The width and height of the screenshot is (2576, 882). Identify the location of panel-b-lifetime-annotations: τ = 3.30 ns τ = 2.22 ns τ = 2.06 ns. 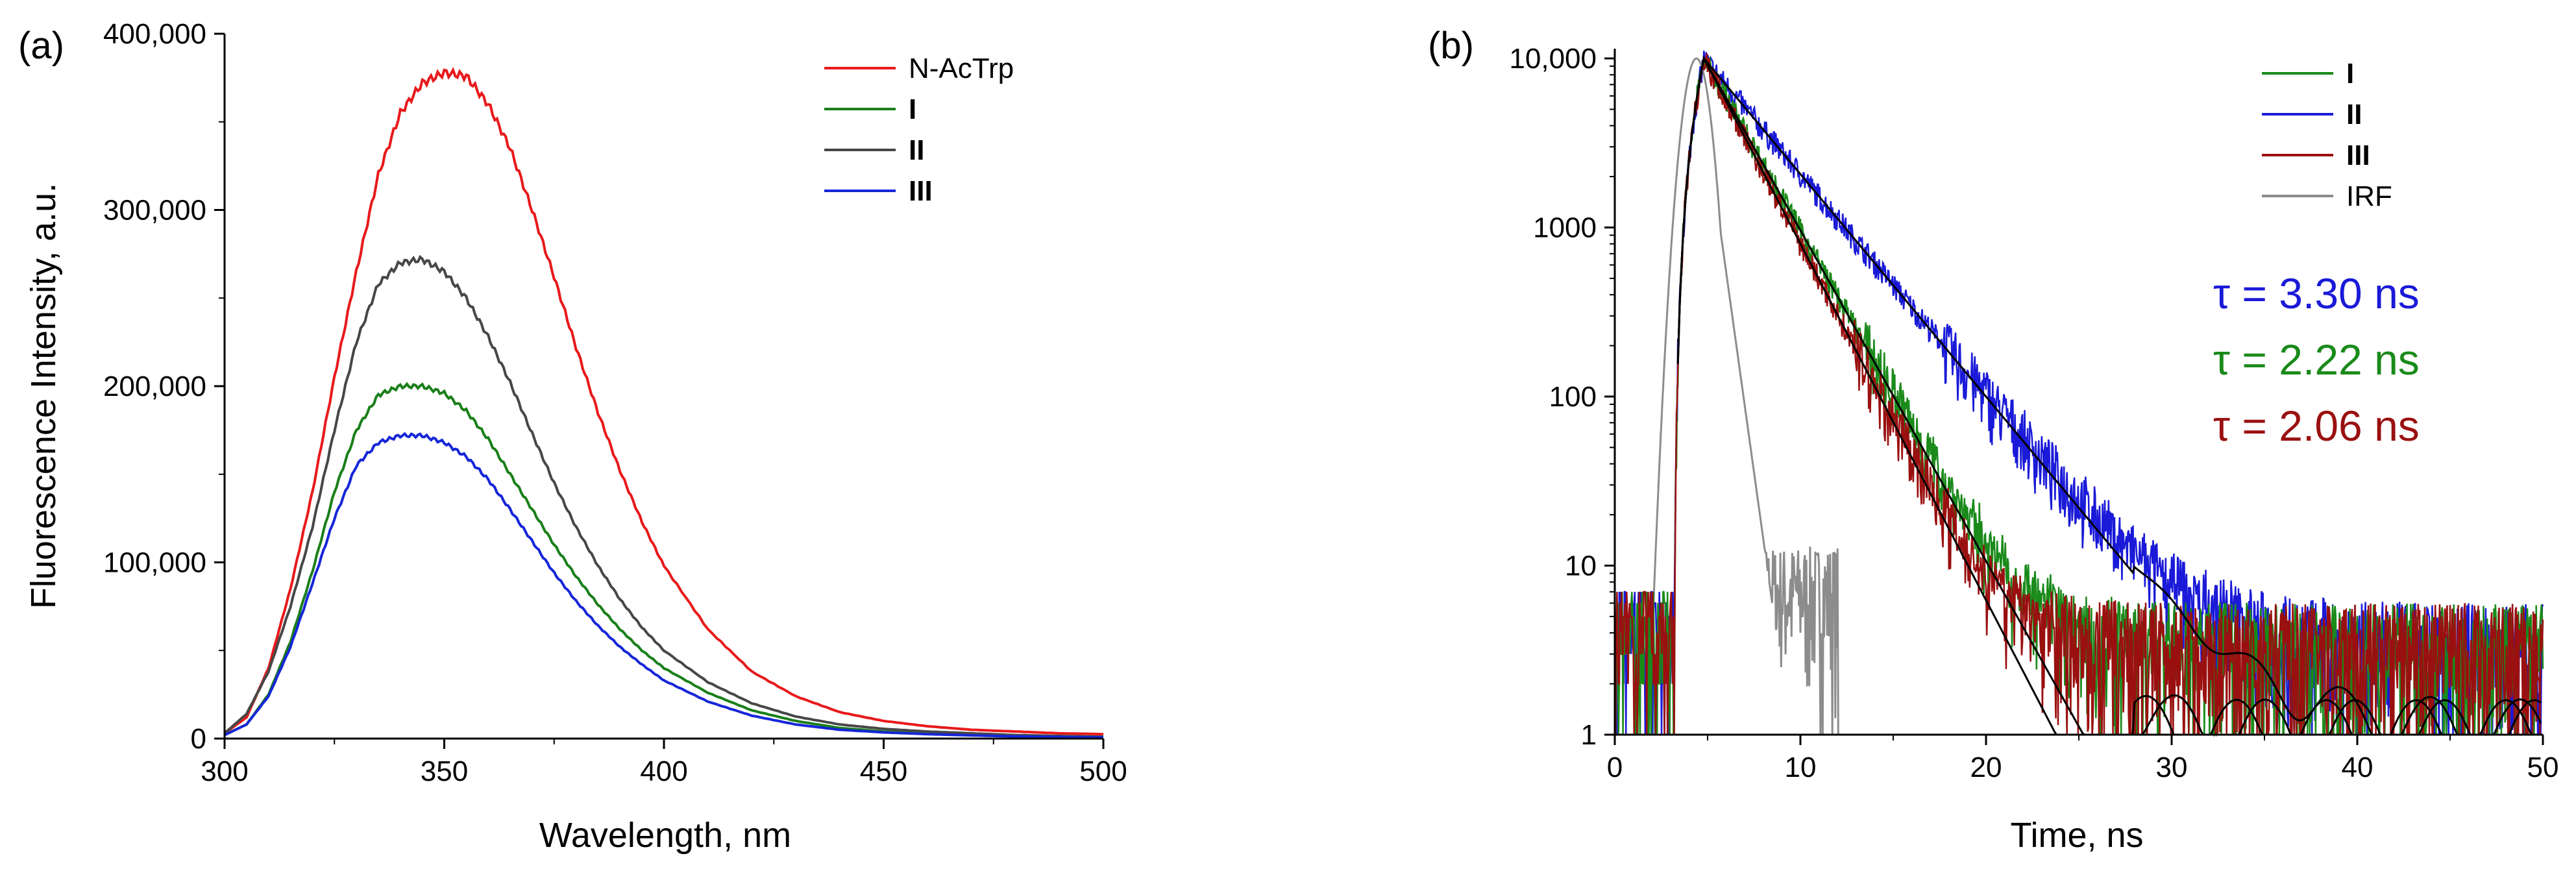
(2316, 359).